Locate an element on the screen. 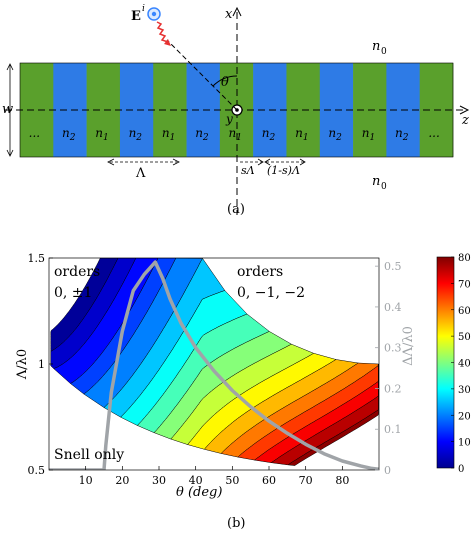 The width and height of the screenshot is (474, 536). colorbar-tick-label: 30 is located at coordinates (464, 390).